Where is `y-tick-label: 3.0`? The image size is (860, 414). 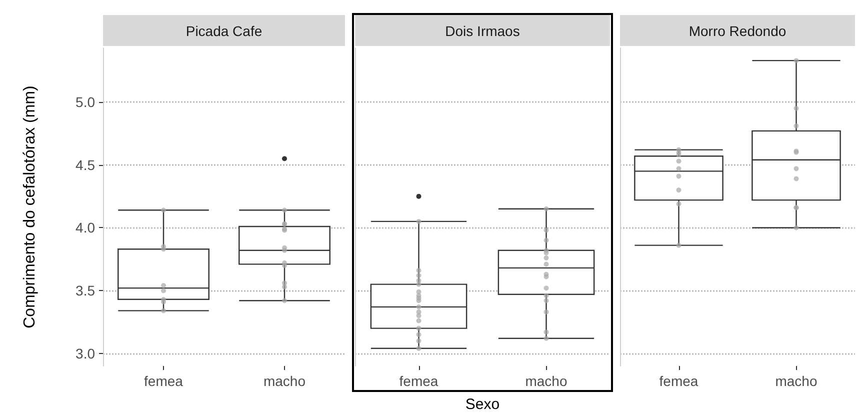
y-tick-label: 3.0 is located at coordinates (86, 353).